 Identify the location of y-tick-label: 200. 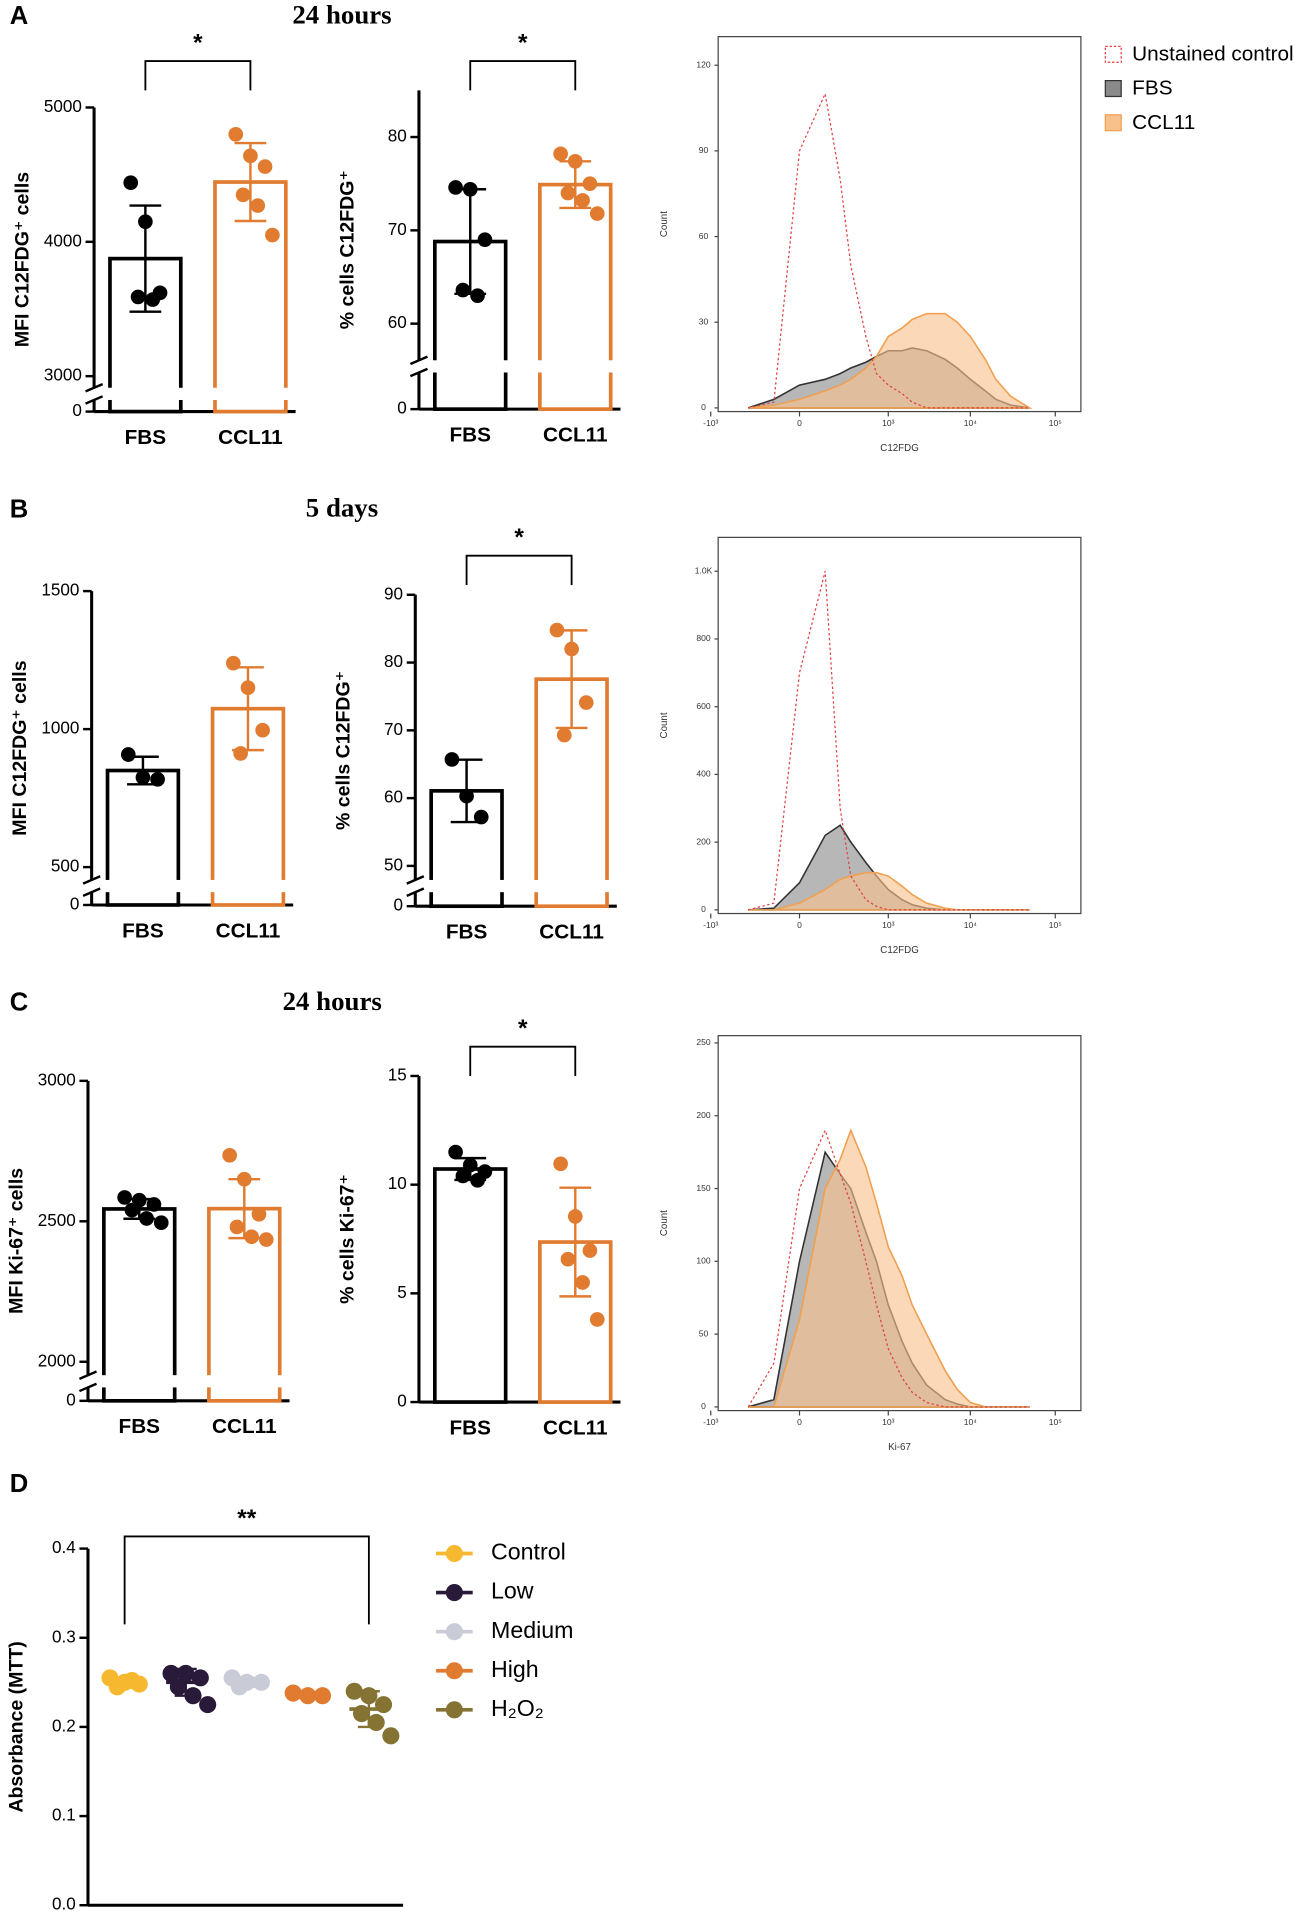
(703, 841).